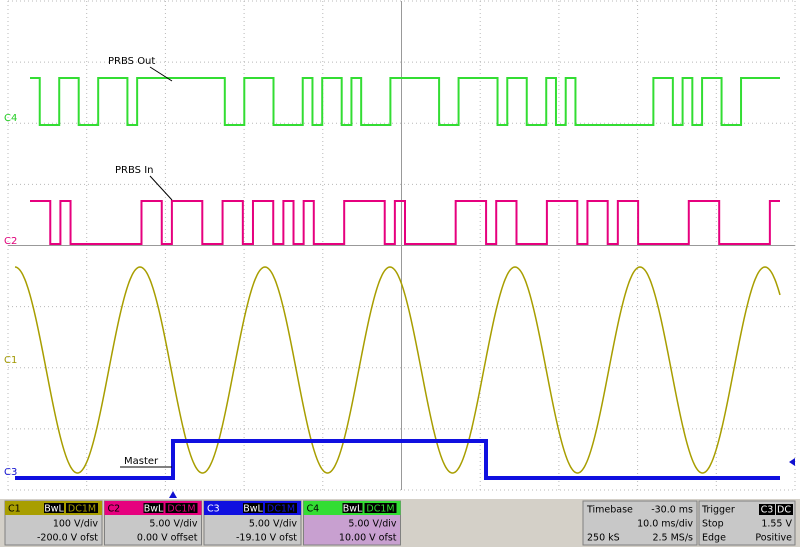  I want to click on tag-text: C3, so click(767, 510).